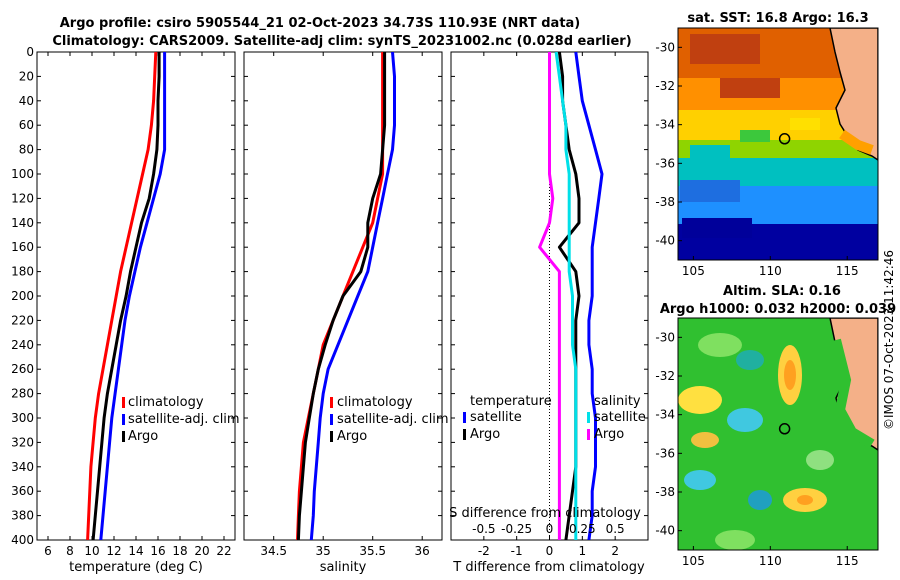  I want to click on salinity-lines, so click(346, 296).